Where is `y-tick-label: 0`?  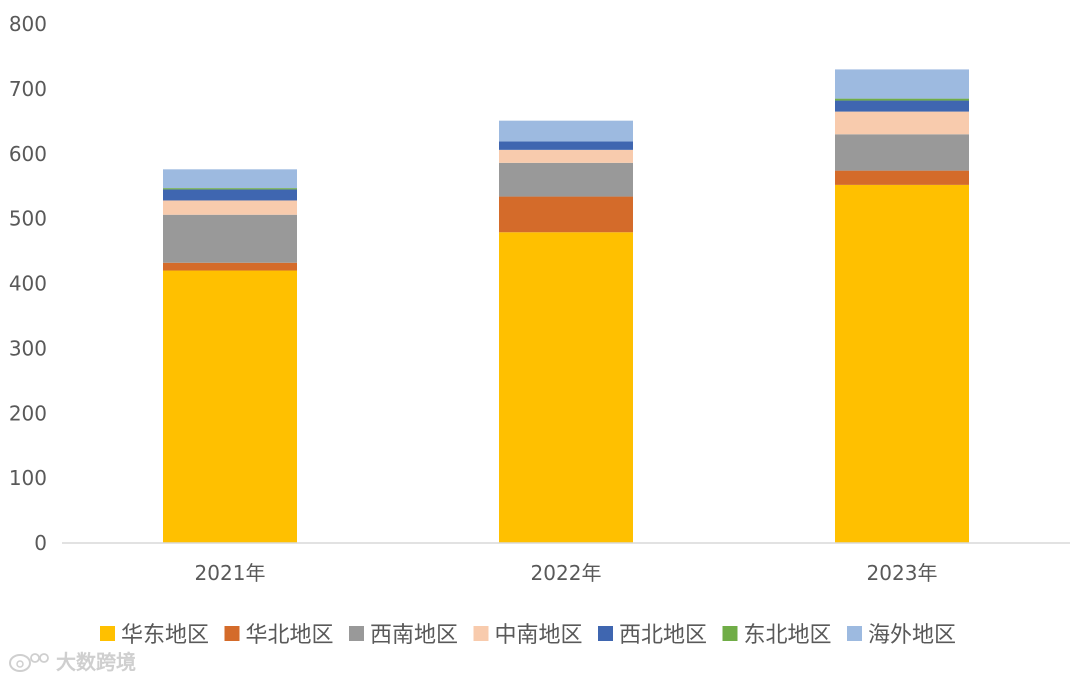
y-tick-label: 0 is located at coordinates (40, 543).